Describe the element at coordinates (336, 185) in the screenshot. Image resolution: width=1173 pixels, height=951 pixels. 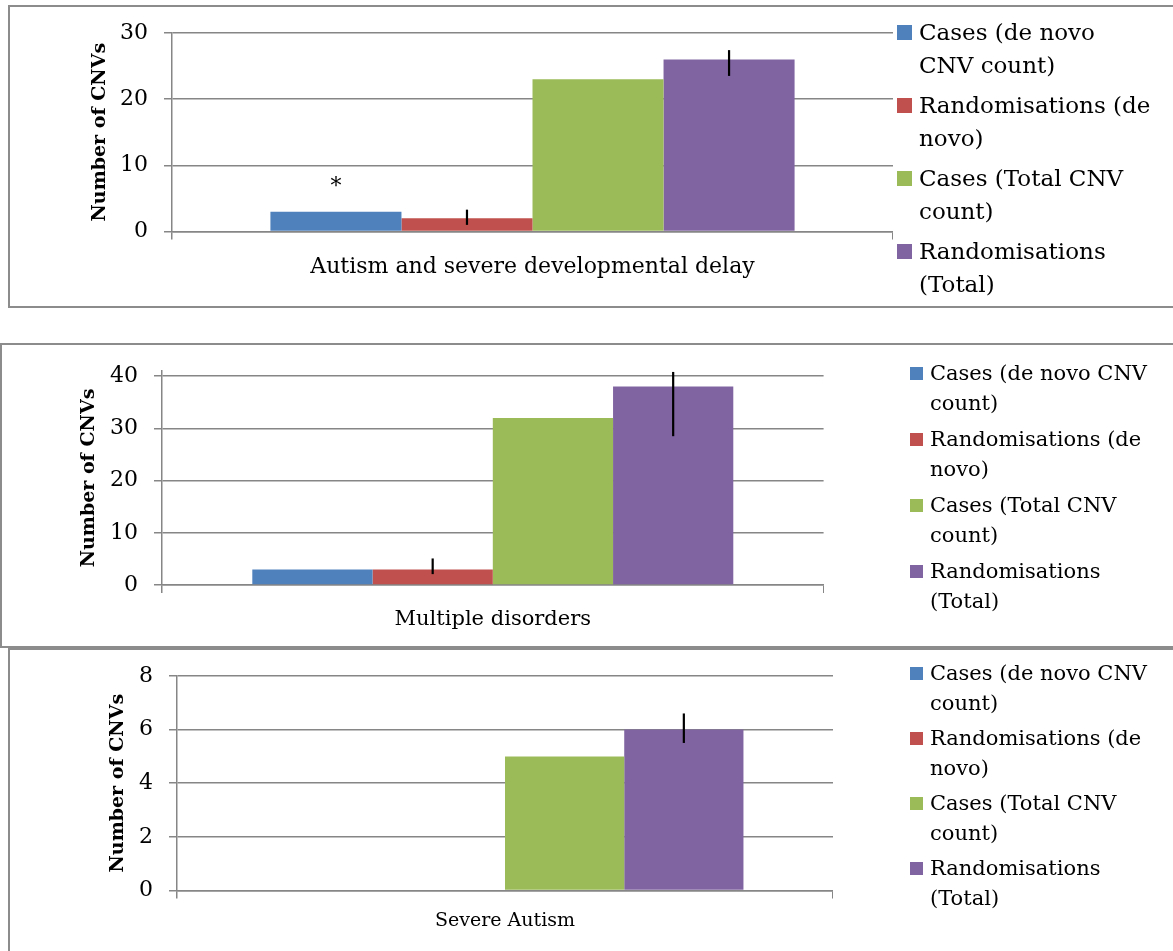
I see `annotation: *` at that location.